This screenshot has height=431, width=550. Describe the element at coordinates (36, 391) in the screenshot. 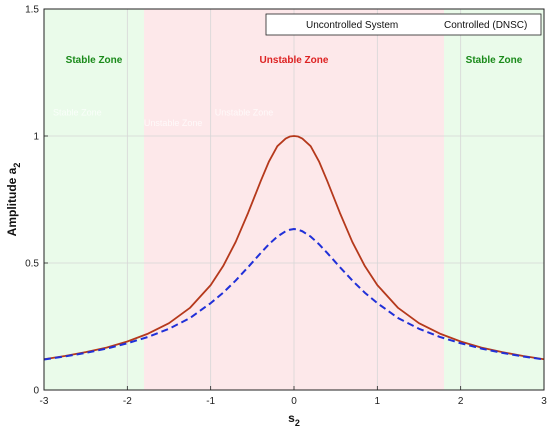

I see `y-tick-label: 0` at that location.